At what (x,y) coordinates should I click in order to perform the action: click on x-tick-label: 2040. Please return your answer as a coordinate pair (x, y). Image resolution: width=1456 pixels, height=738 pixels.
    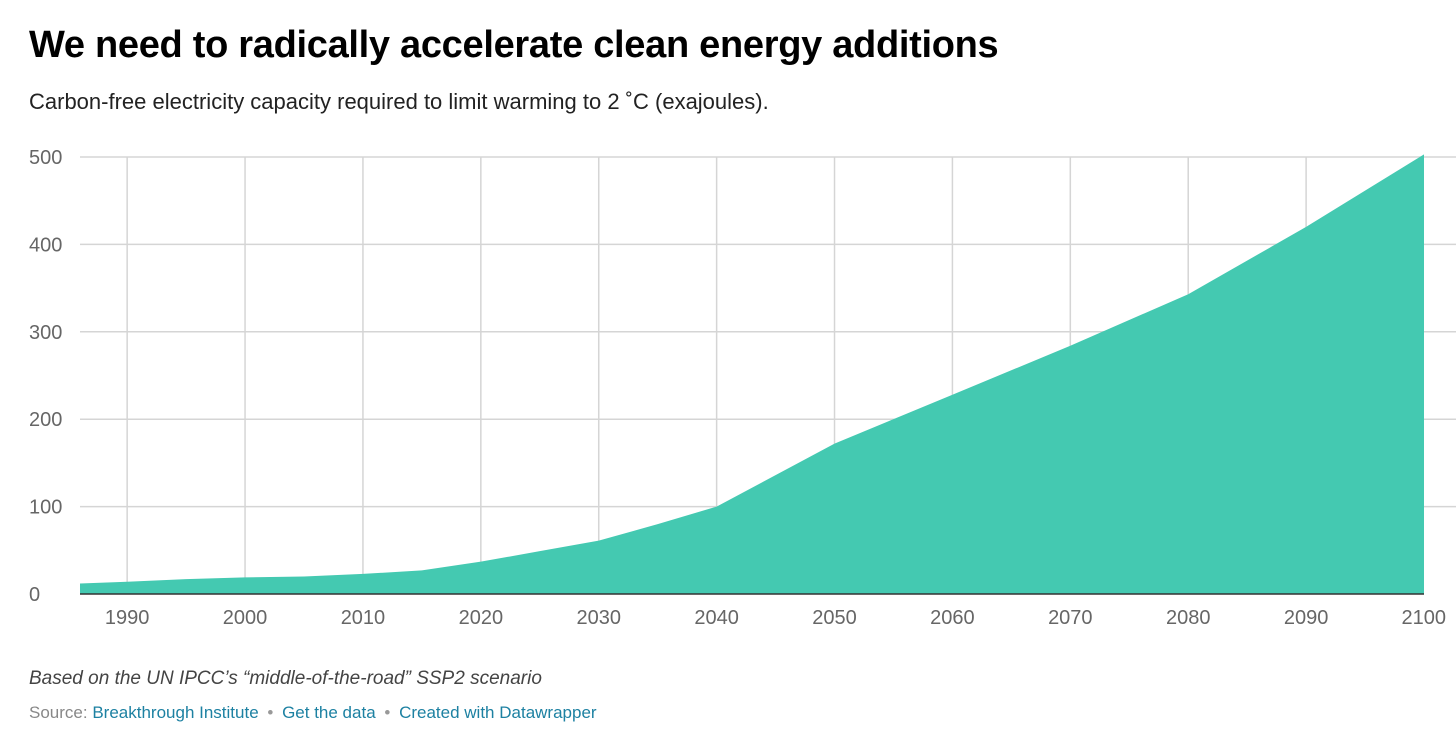
    Looking at the image, I should click on (716, 618).